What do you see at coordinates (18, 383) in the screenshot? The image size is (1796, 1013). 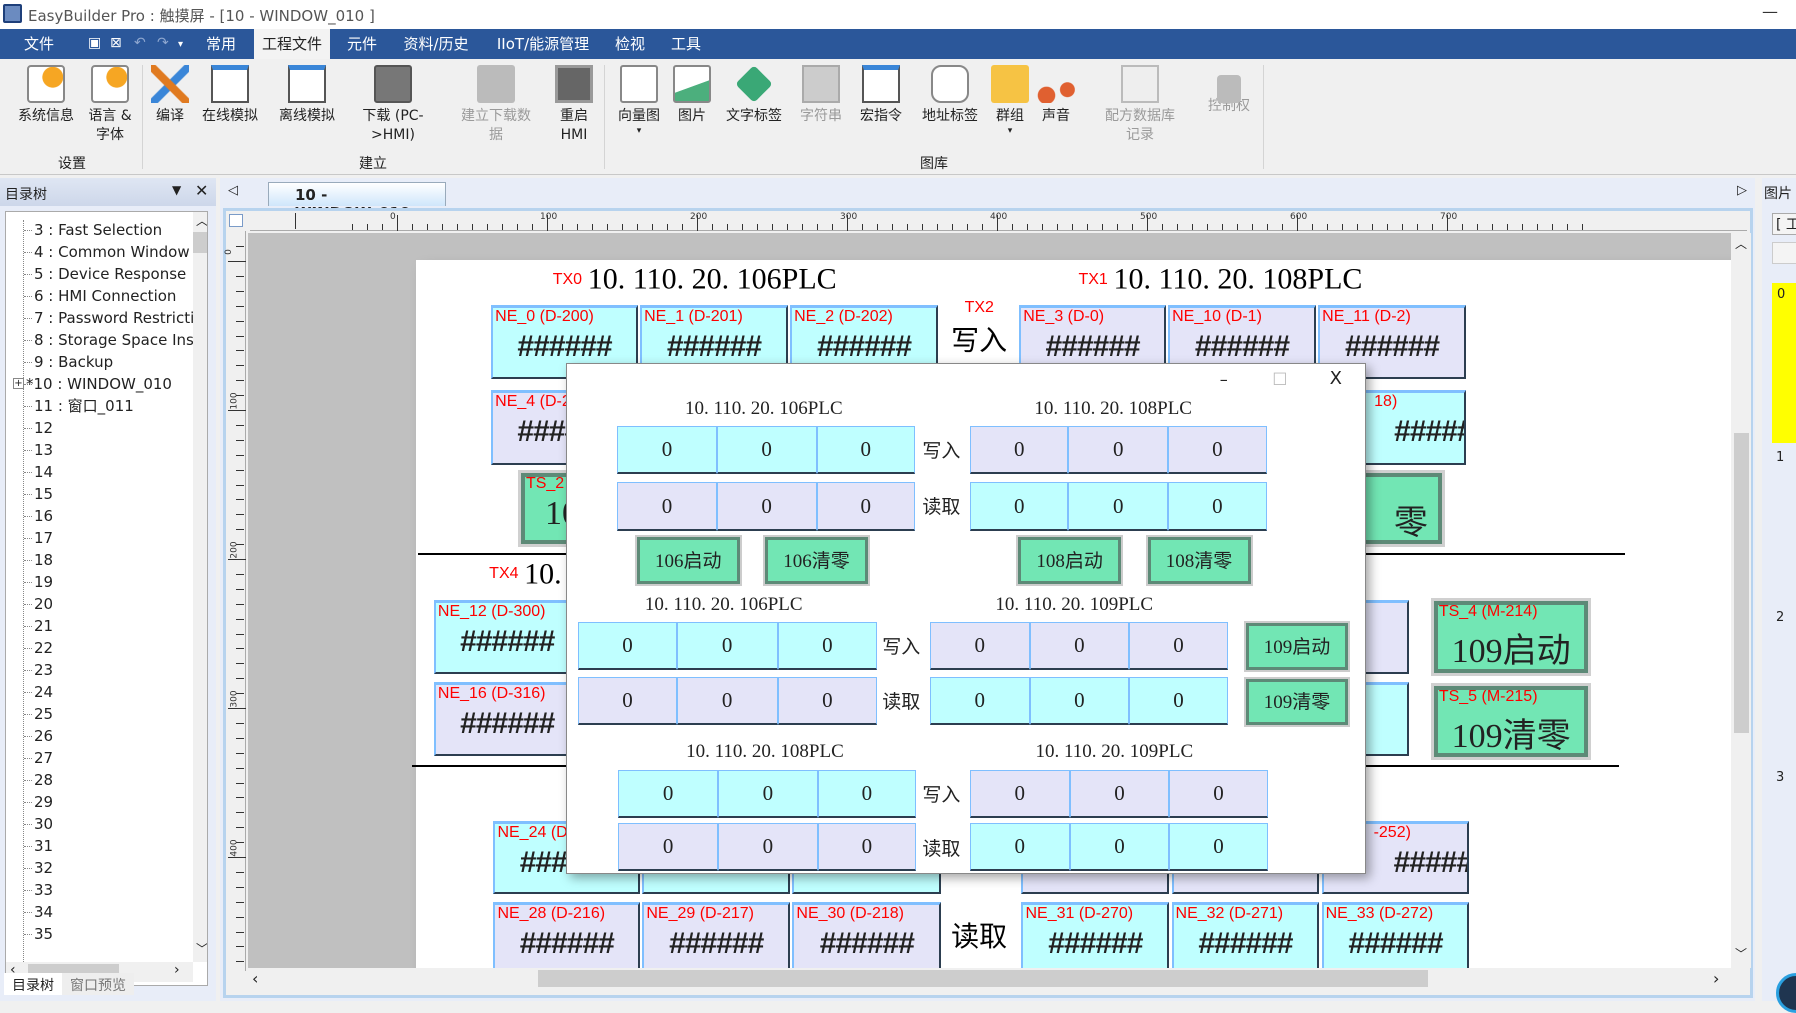 I see `expand-plus-icon: +` at bounding box center [18, 383].